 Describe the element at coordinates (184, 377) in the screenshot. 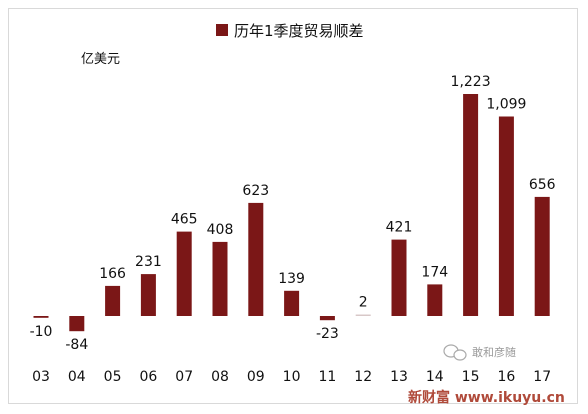

I see `x-tick-07: 07` at that location.